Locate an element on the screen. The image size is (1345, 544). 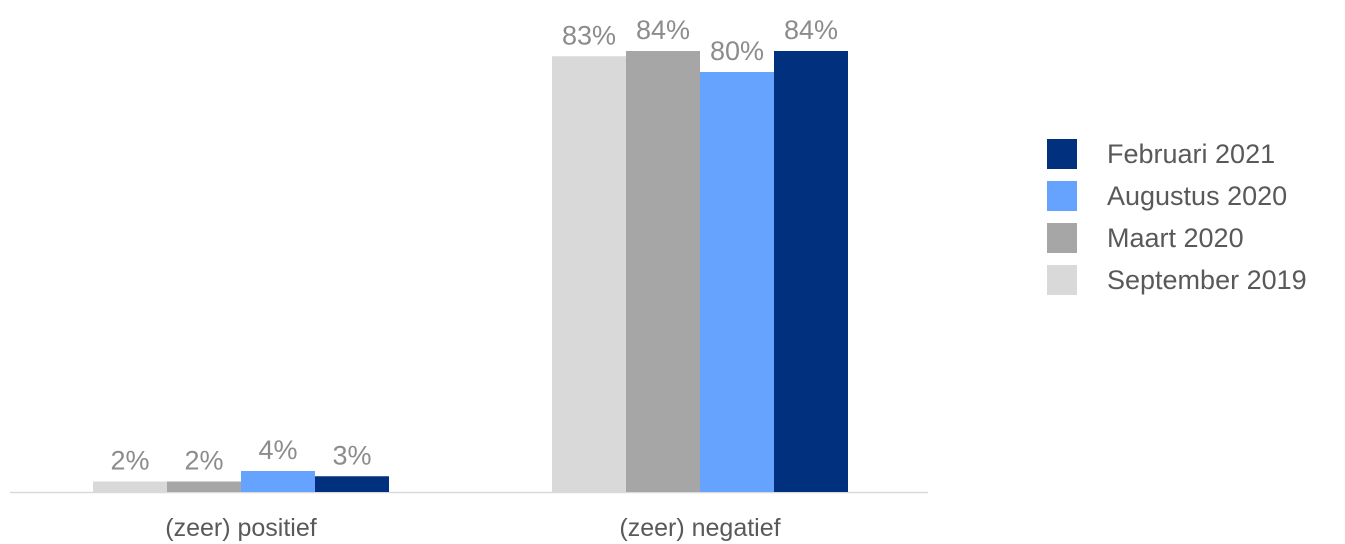
data-label-zeer-positief-augustus-2020: 4% is located at coordinates (277, 450).